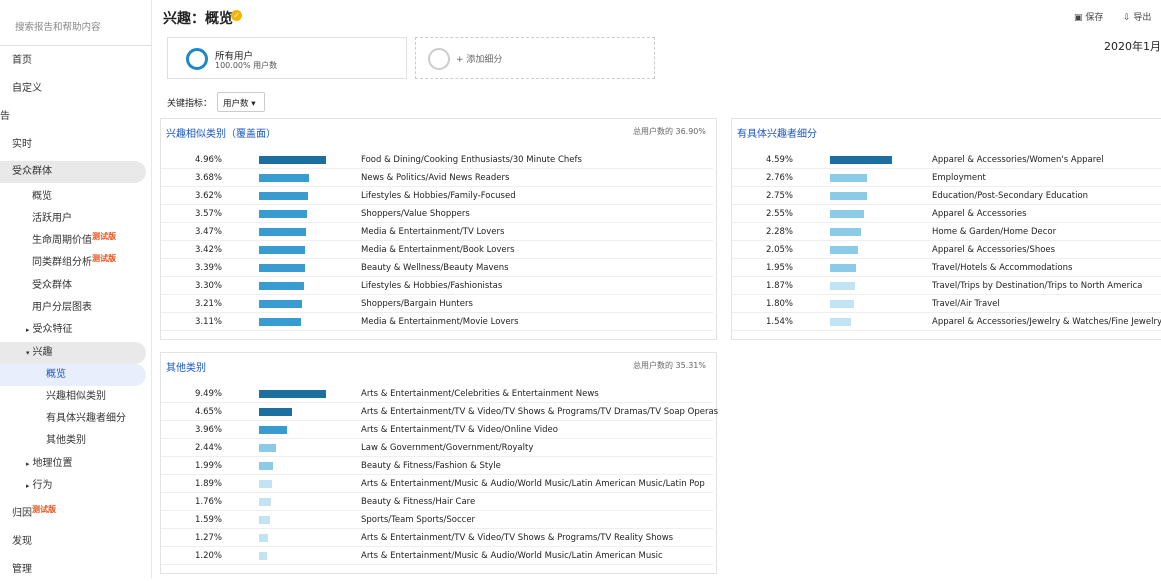 This screenshot has width=1161, height=581. I want to click on sidebar-item: 管理, so click(73, 570).